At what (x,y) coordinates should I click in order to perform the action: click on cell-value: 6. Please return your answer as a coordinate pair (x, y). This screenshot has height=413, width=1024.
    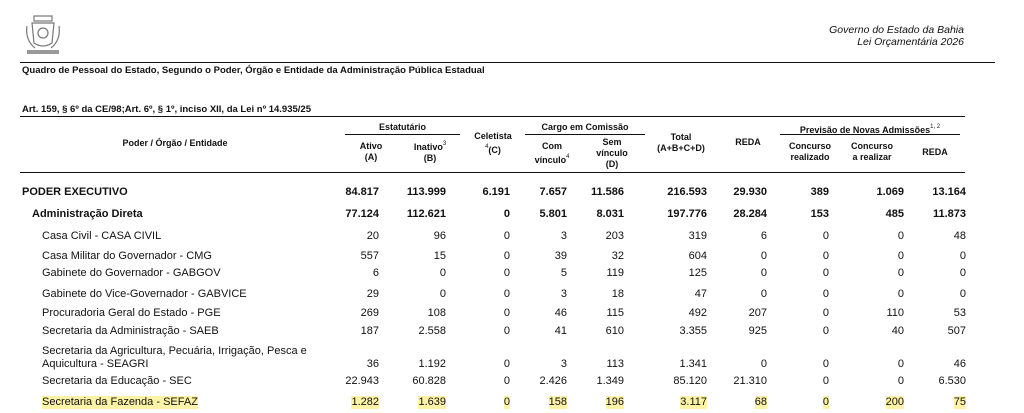
    Looking at the image, I should click on (375, 273).